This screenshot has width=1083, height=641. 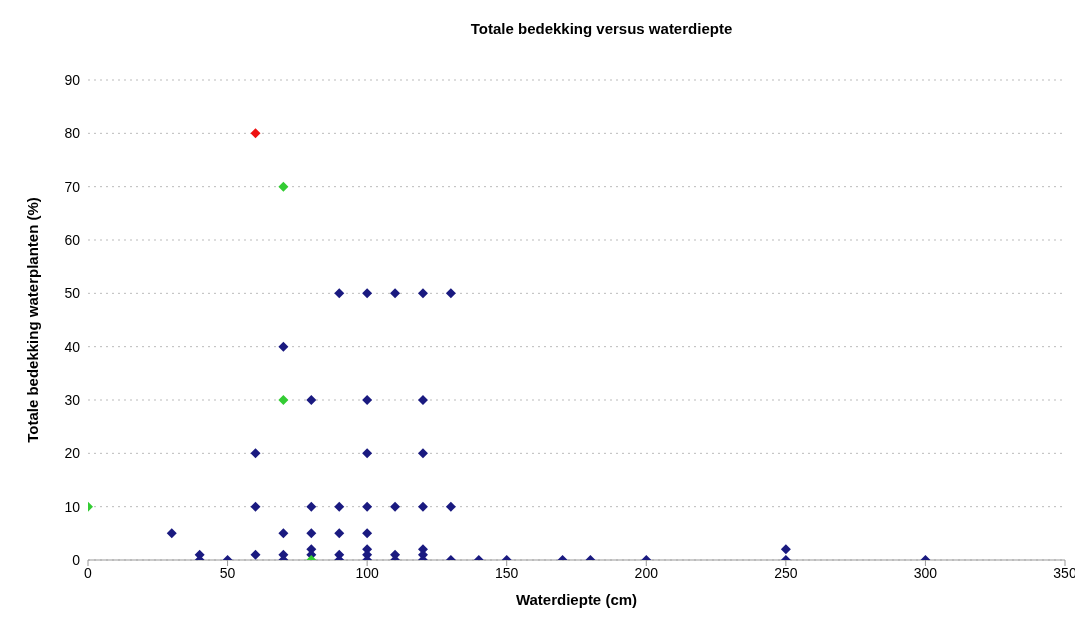 What do you see at coordinates (646, 572) in the screenshot?
I see `x-tick-label: 200` at bounding box center [646, 572].